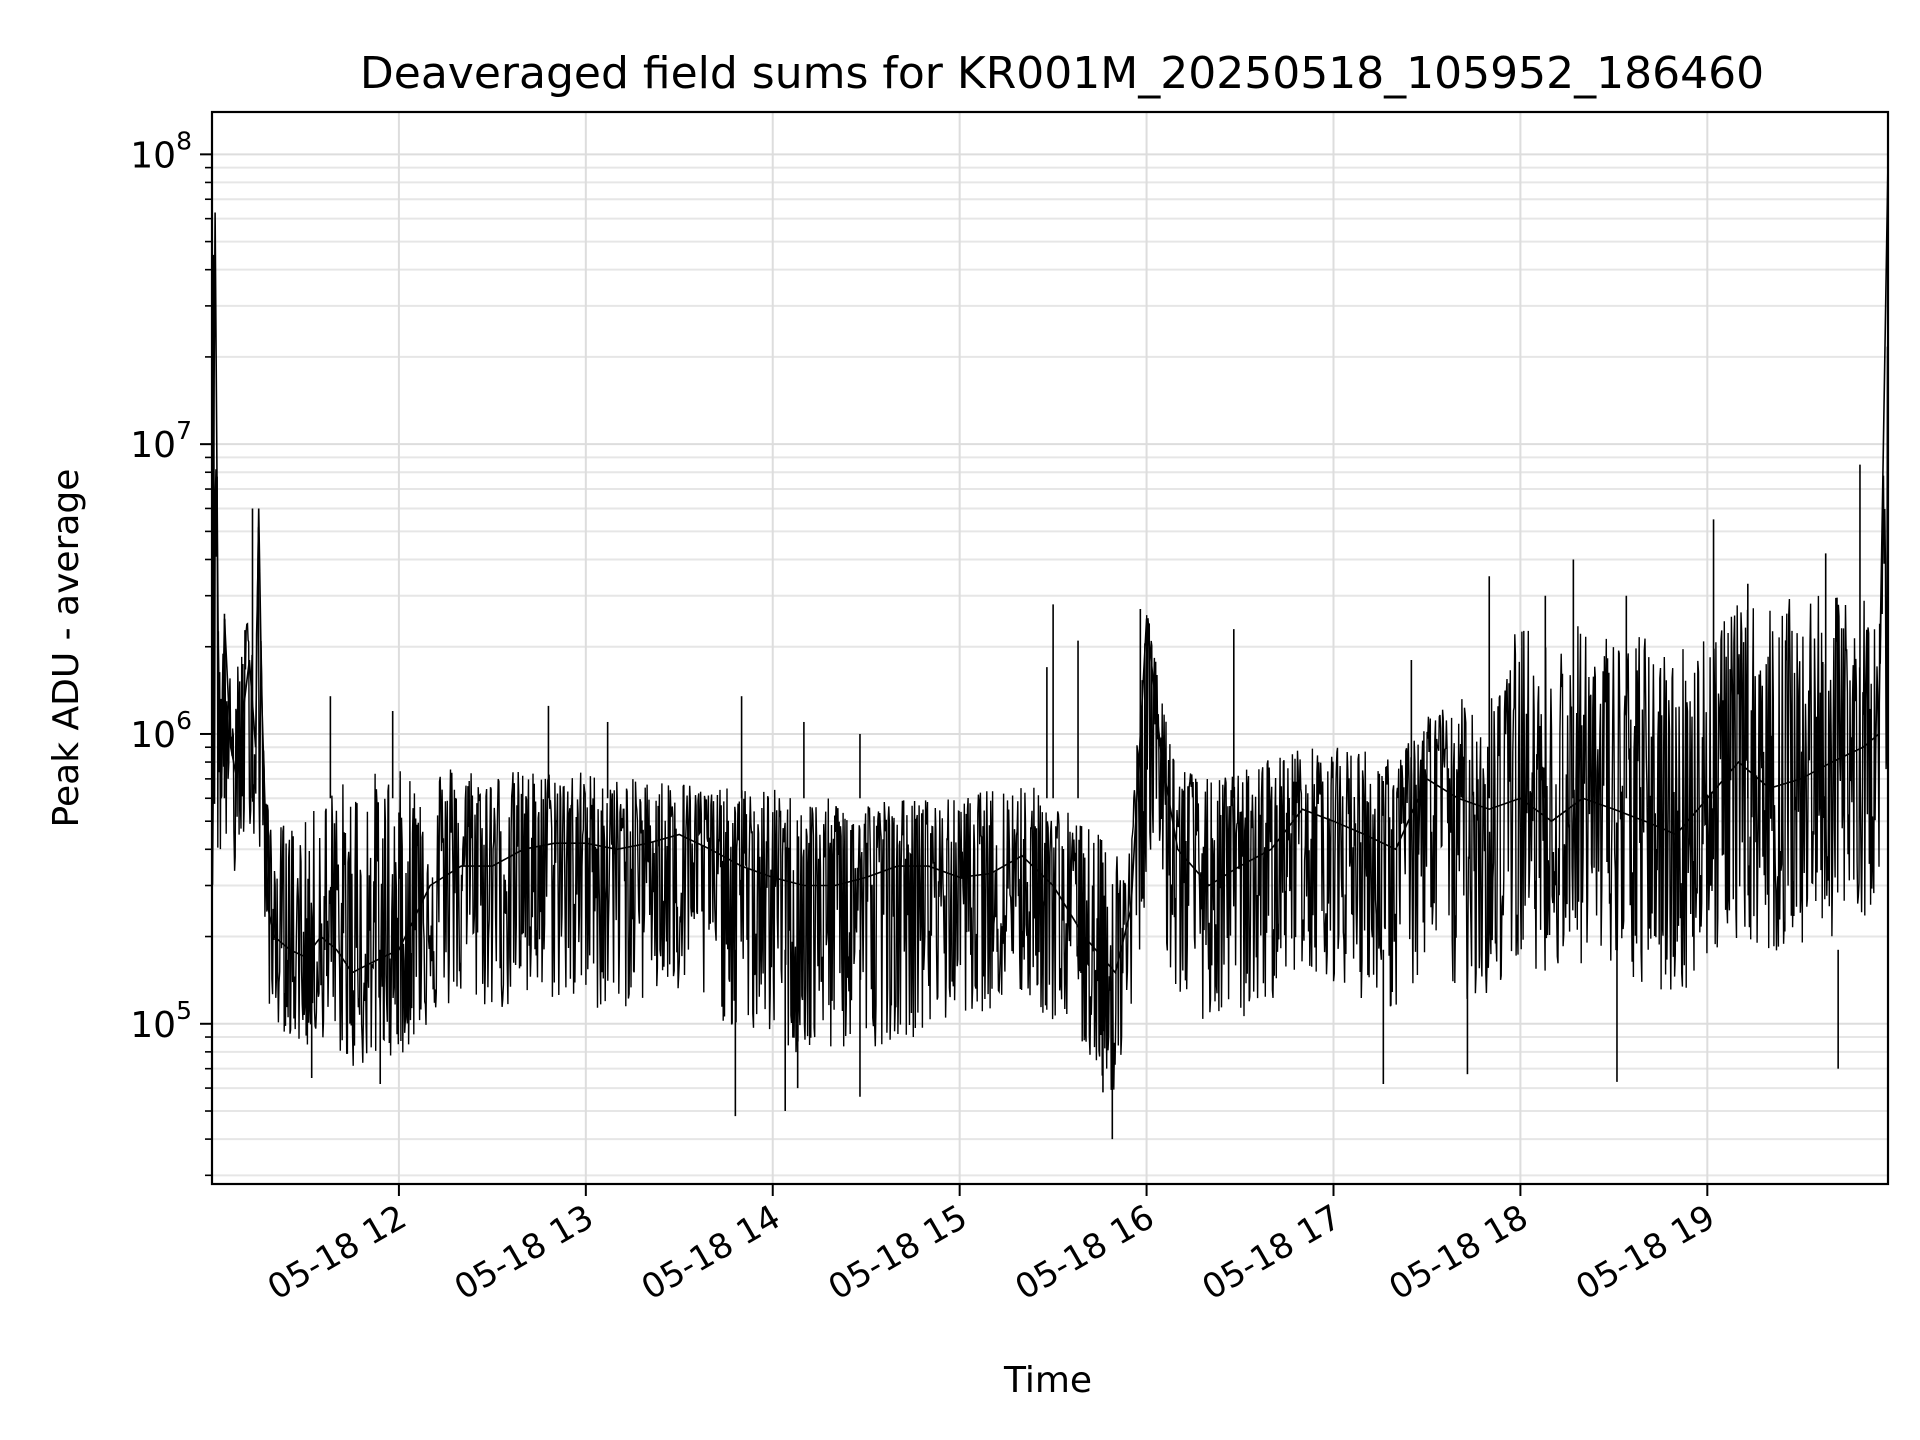 The height and width of the screenshot is (1440, 1920). Describe the element at coordinates (66, 648) in the screenshot. I see `y-axis-label: Peak ADU - average` at that location.